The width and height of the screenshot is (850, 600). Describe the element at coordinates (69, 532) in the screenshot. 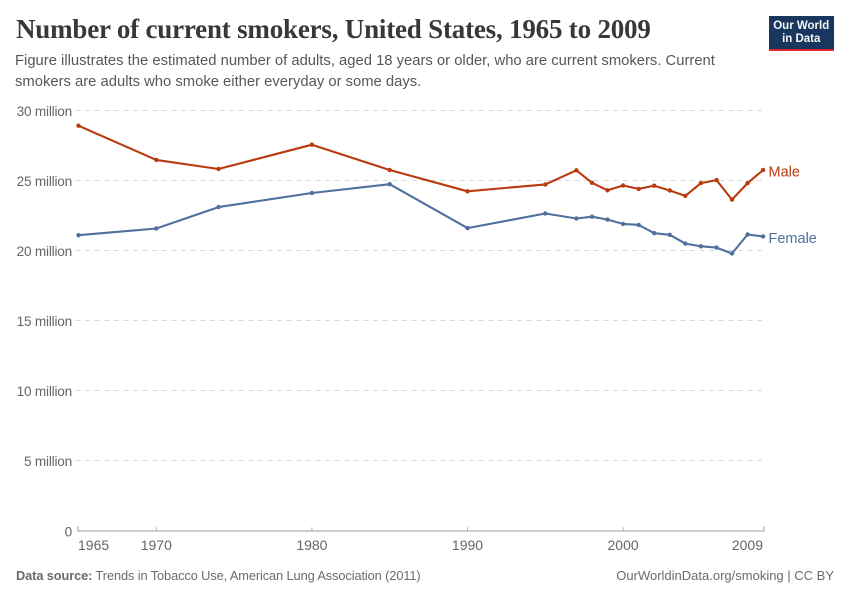

I see `svg-text: 0` at that location.